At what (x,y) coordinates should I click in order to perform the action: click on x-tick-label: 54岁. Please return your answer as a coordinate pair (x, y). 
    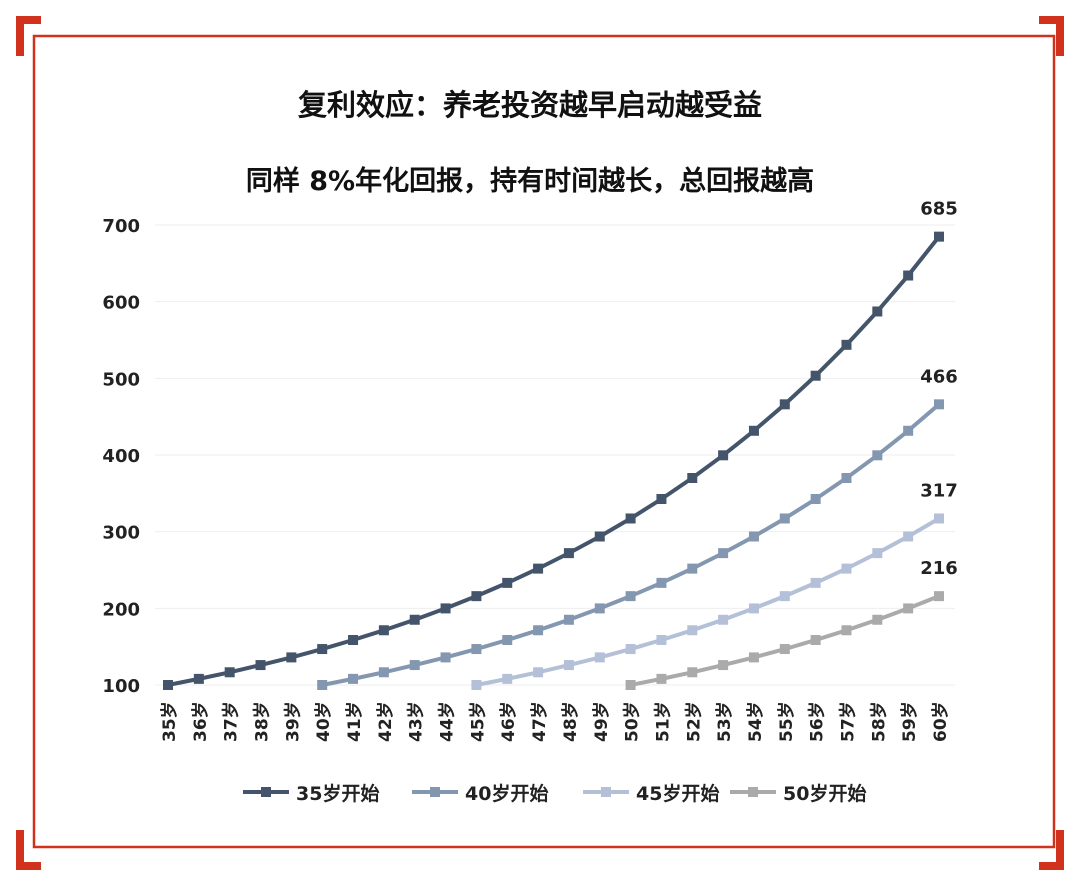
    Looking at the image, I should click on (755, 721).